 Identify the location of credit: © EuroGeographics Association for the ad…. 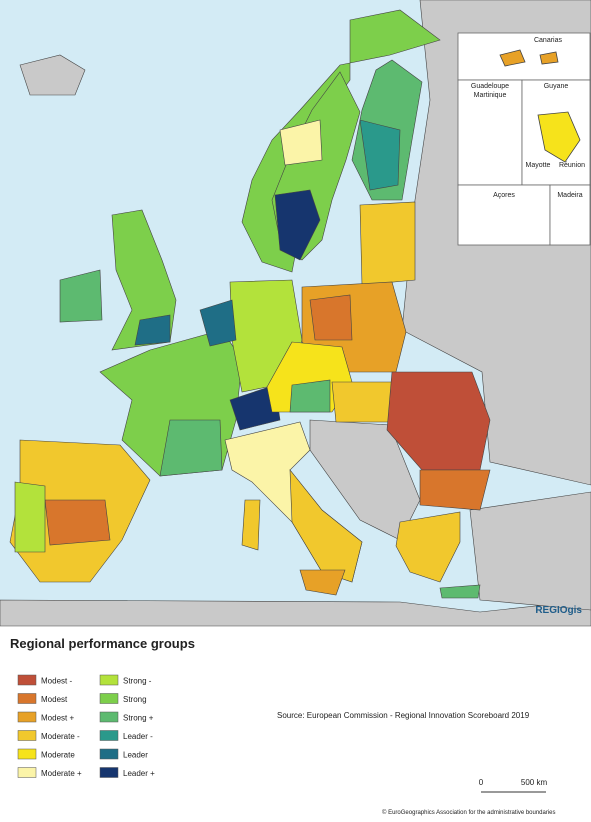
(469, 812).